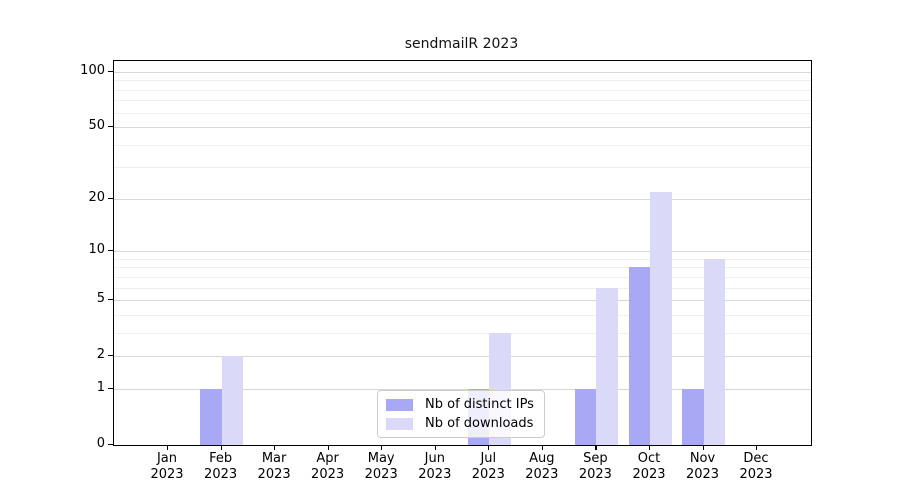 The image size is (900, 500). Describe the element at coordinates (221, 466) in the screenshot. I see `x-tick-label-feb: Feb 2023` at that location.